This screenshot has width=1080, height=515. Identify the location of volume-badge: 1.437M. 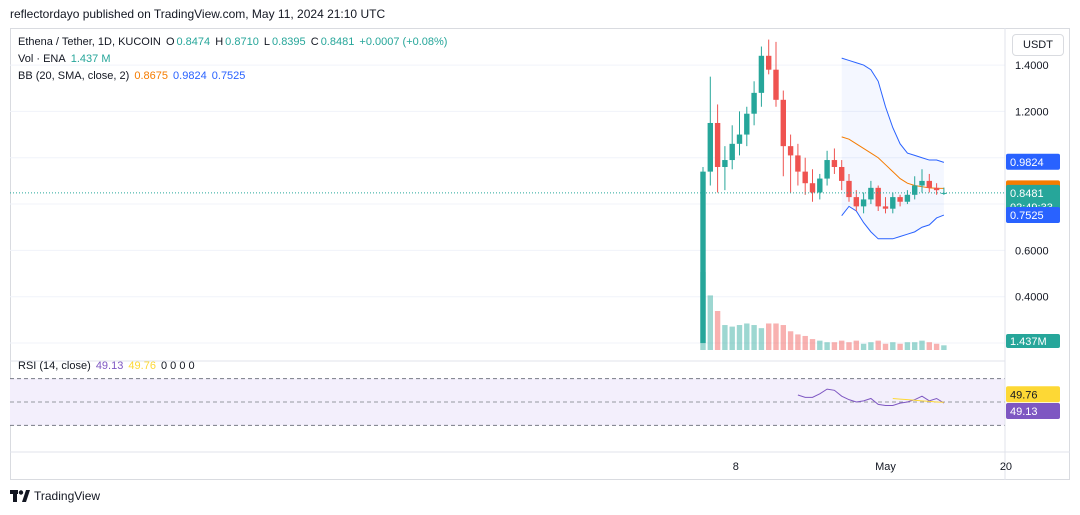
(1033, 341).